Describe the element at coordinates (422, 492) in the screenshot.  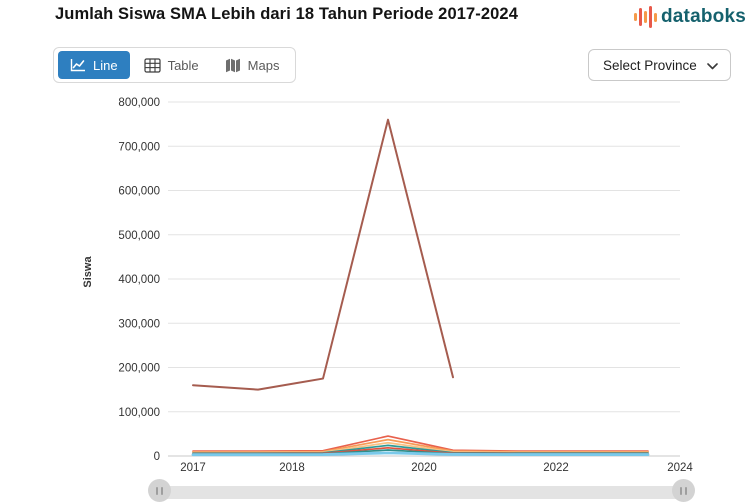
I see `scrollbar-track` at that location.